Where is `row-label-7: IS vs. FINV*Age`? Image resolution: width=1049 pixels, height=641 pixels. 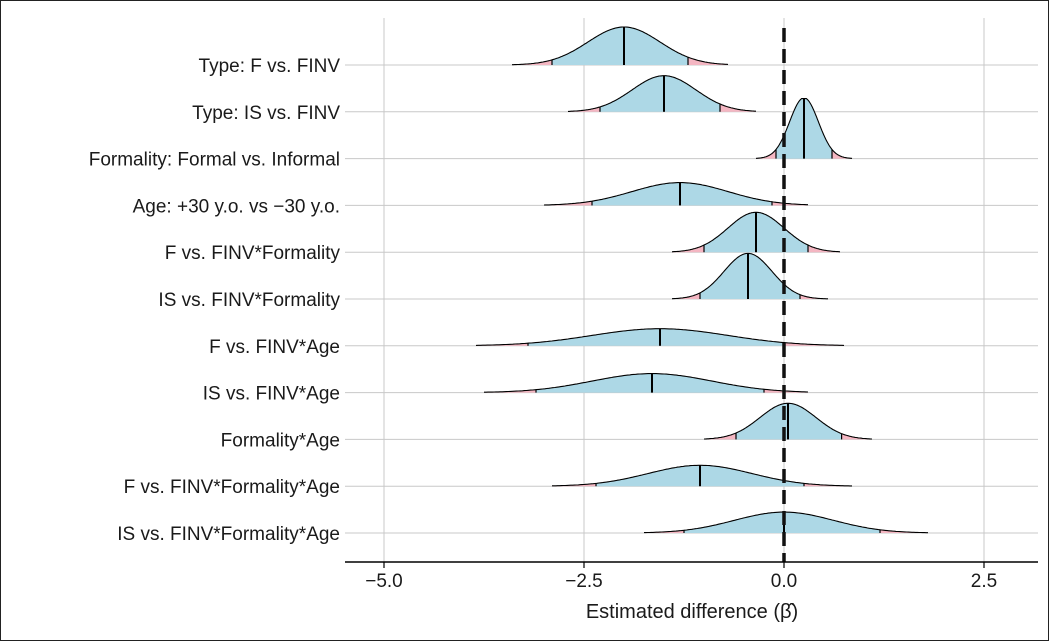 row-label-7: IS vs. FINV*Age is located at coordinates (271, 394).